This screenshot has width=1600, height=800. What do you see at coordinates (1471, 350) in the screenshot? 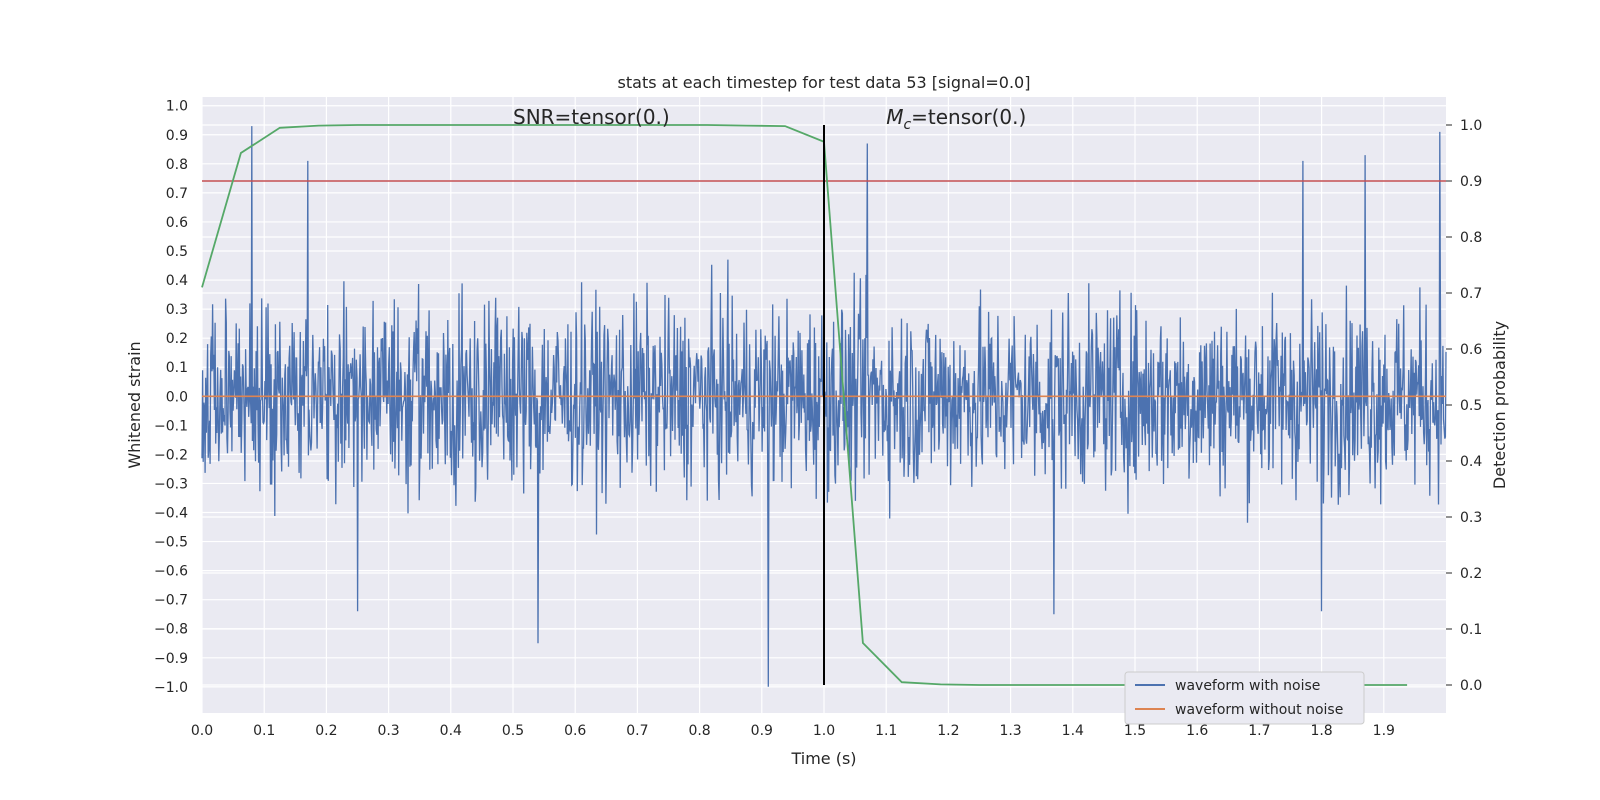
I see `right-tick-label: 0.6` at bounding box center [1471, 350].